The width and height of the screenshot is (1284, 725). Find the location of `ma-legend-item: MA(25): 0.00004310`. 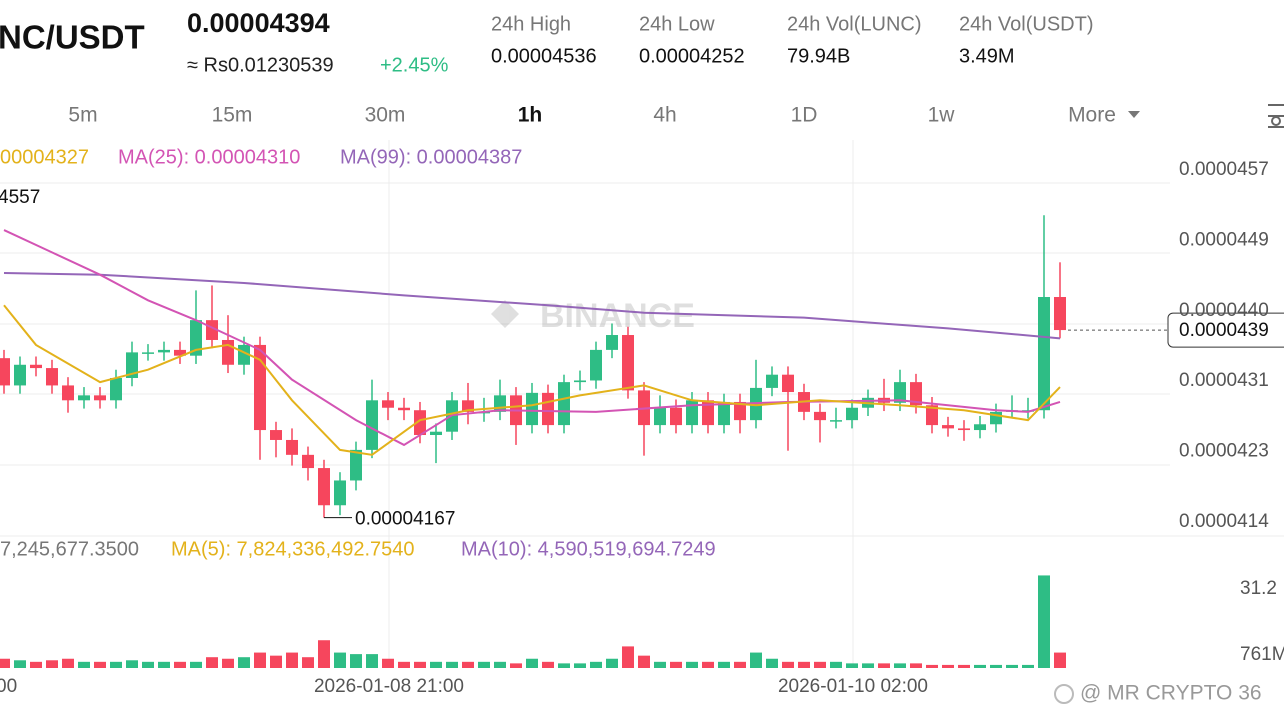

ma-legend-item: MA(25): 0.00004310 is located at coordinates (209, 157).